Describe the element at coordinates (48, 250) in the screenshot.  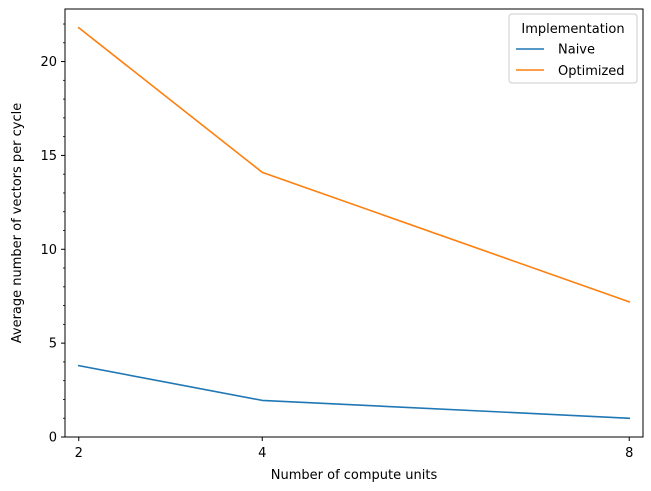
I see `y-tick-label: 10` at that location.